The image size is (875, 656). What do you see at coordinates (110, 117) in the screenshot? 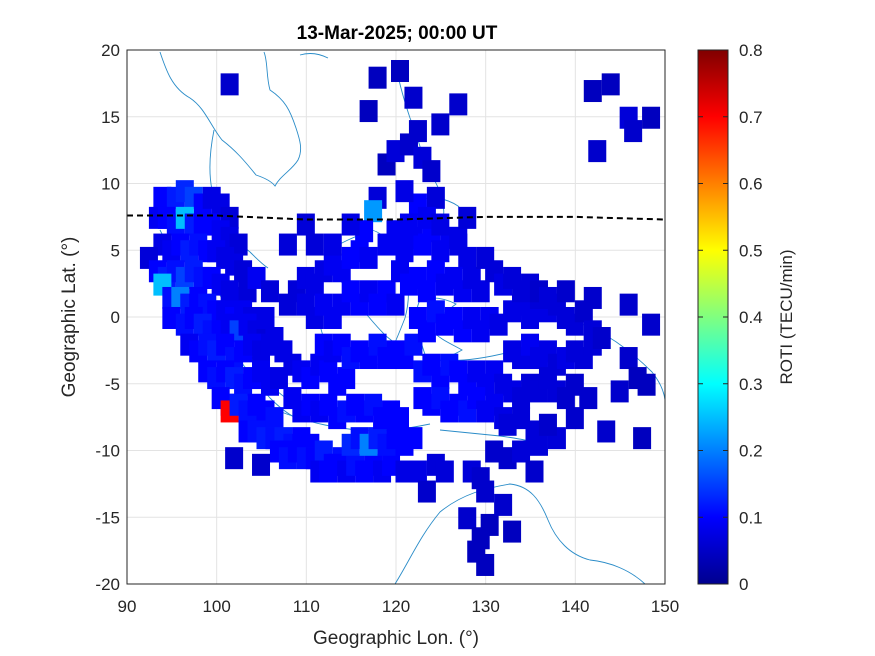
I see `y-tick-label-1: 15` at bounding box center [110, 117].